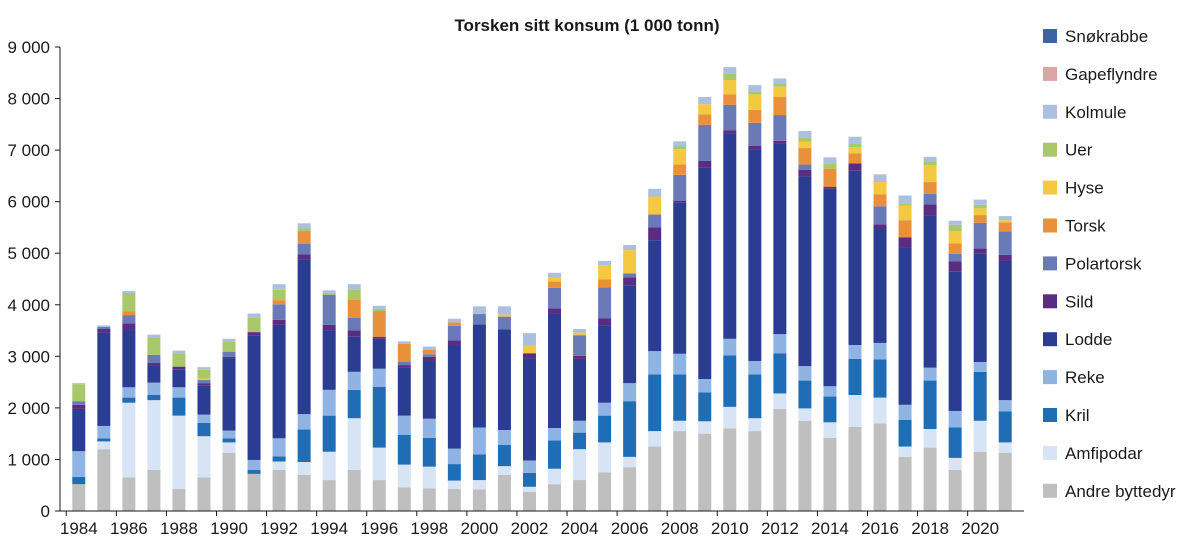  I want to click on legend-label: Kolmule, so click(1095, 112).